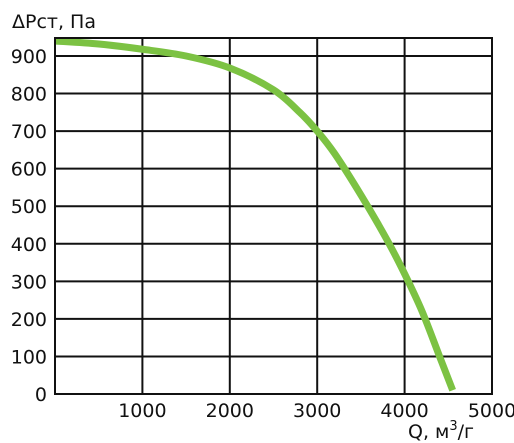  I want to click on y-tick-label-700: 700, so click(29, 132).